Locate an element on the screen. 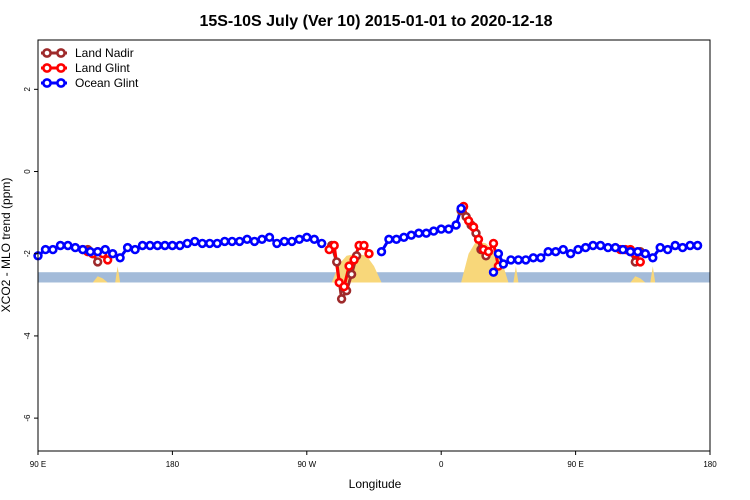  legend-label: Land Nadir is located at coordinates (104, 53).